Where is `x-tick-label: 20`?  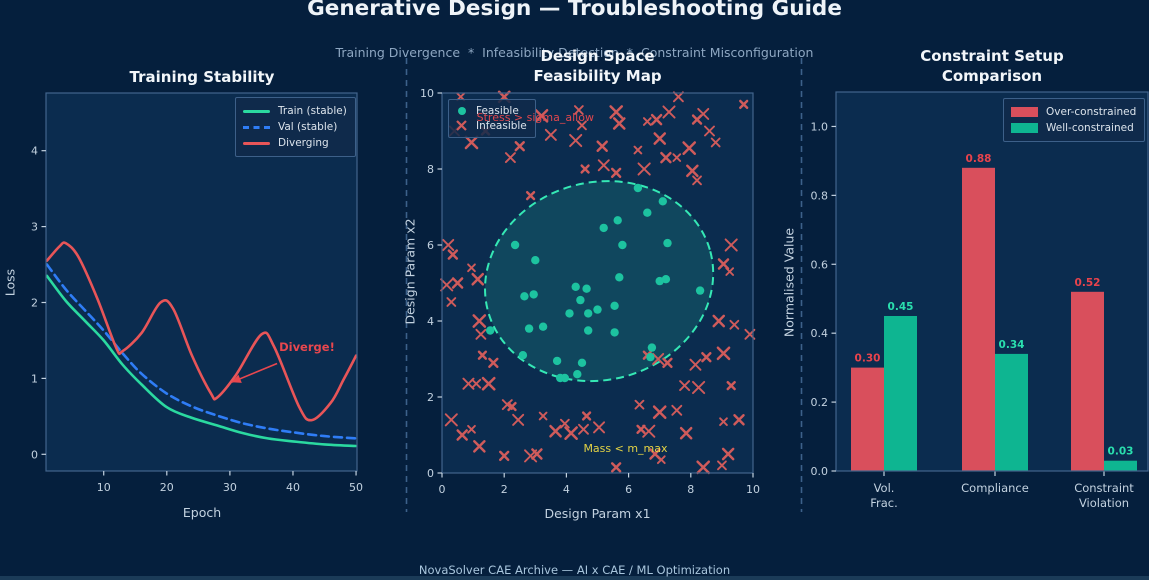
x-tick-label: 20 is located at coordinates (167, 487).